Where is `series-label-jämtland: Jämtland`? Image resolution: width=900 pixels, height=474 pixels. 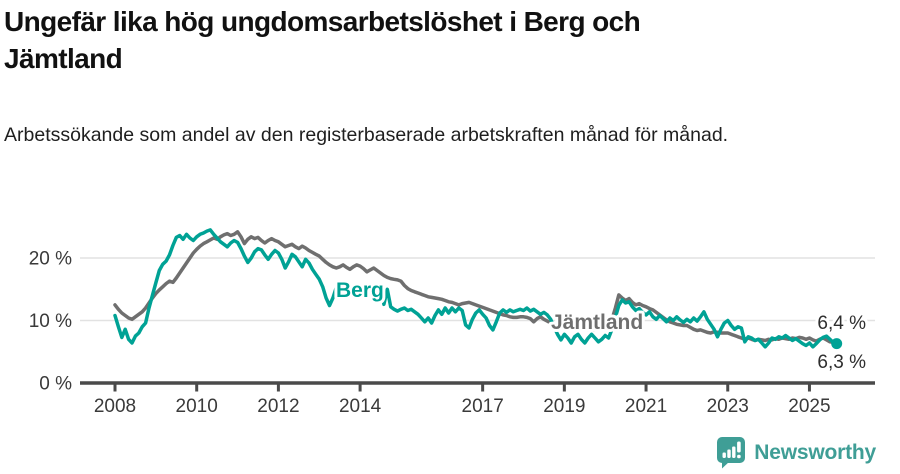 series-label-jämtland: Jämtland is located at coordinates (597, 322).